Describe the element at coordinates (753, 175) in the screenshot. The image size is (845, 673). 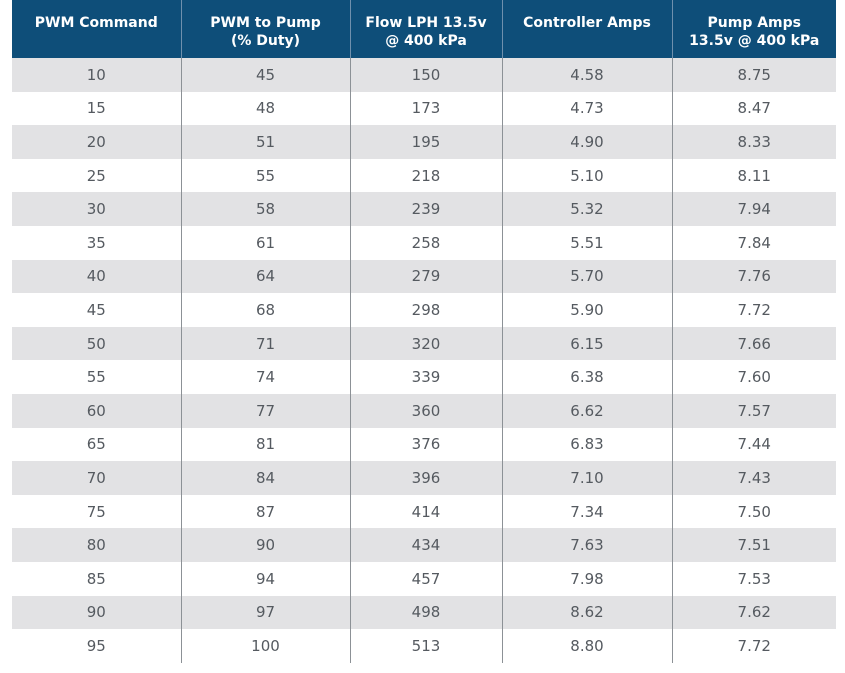
I see `cell-pump-amps: 8.11` at that location.